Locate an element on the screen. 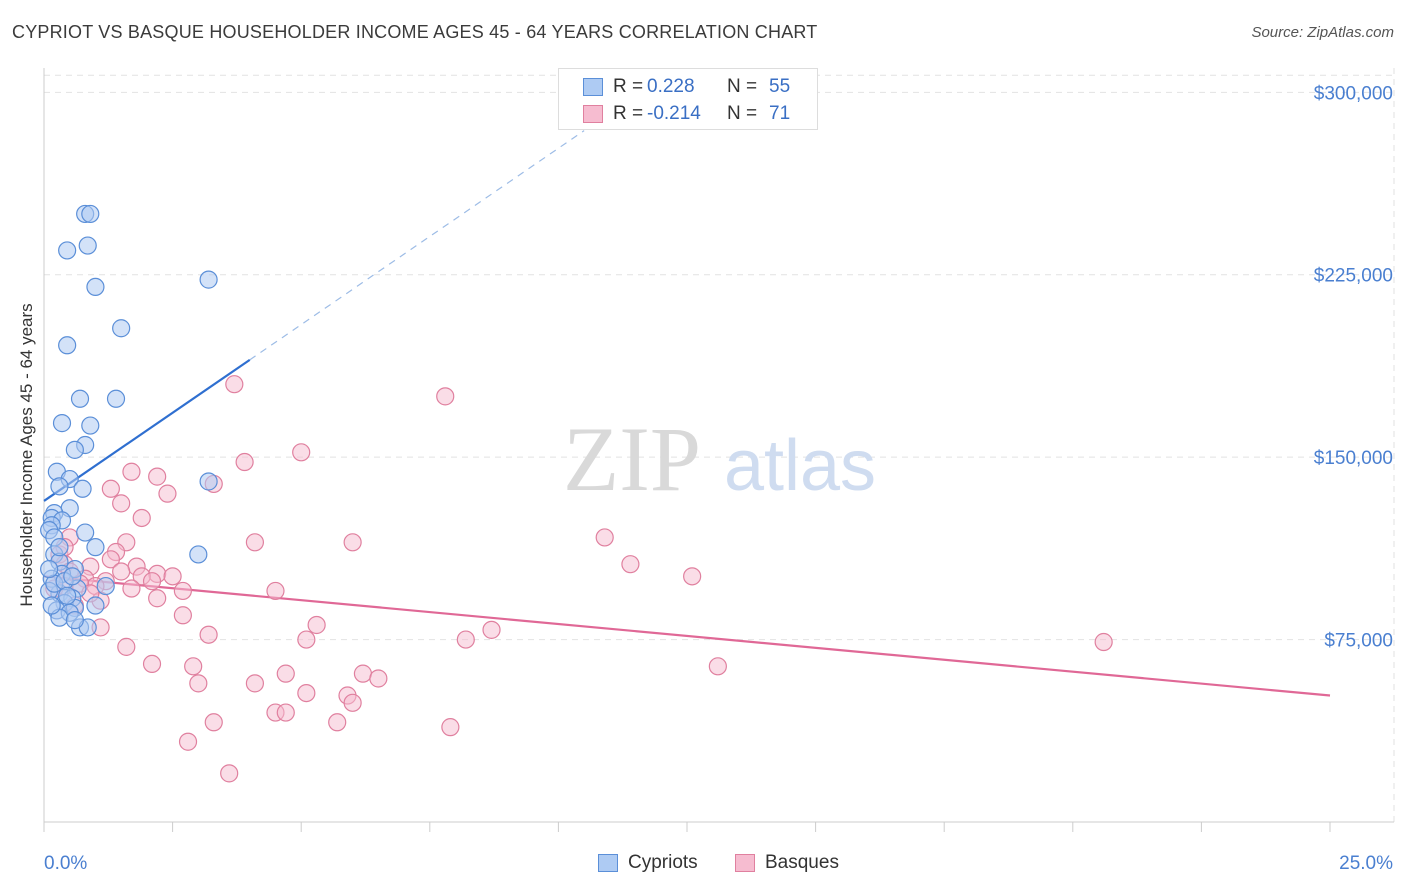 This screenshot has height=892, width=1406. series-legend-basques: Basques is located at coordinates (787, 863).